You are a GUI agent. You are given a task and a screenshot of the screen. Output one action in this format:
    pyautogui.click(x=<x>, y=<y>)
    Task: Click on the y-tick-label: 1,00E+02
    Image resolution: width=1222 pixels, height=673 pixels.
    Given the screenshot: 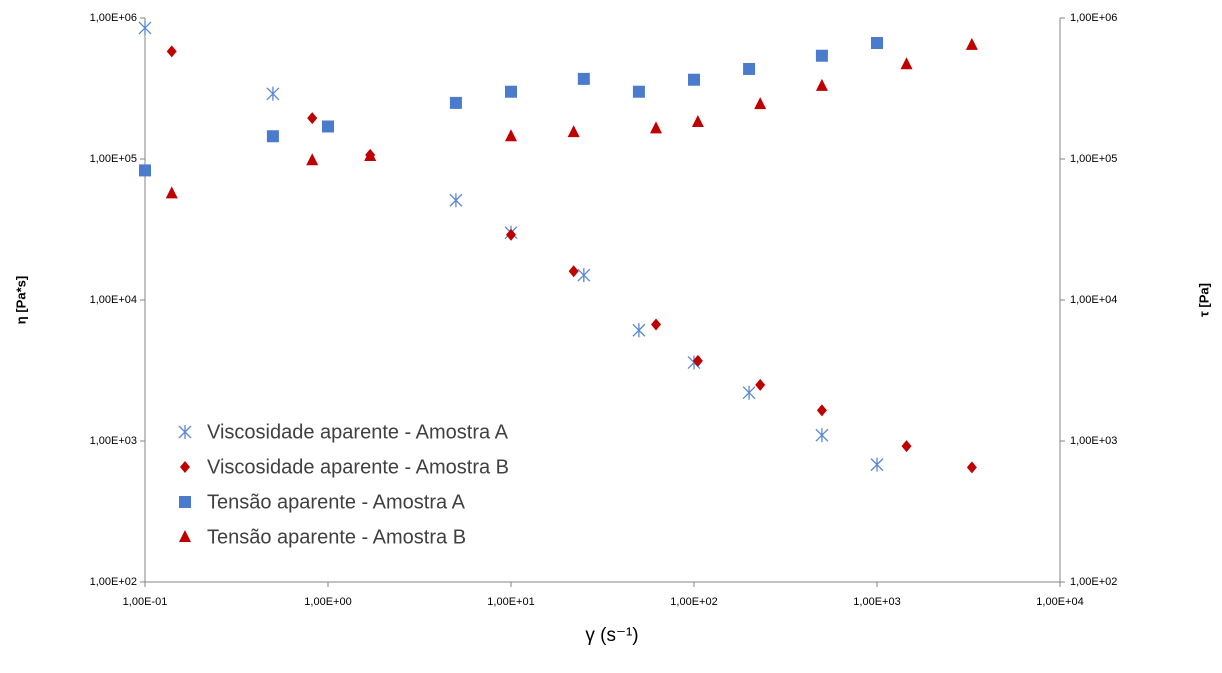 What is the action you would take?
    pyautogui.click(x=113, y=582)
    